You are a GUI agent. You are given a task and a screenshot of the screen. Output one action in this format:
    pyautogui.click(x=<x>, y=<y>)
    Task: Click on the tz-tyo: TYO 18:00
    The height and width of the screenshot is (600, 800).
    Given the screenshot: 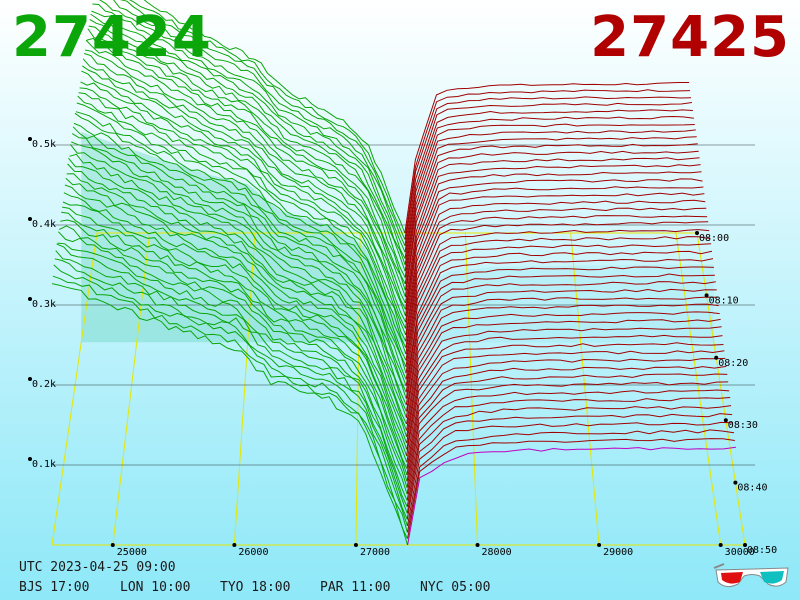 What is the action you would take?
    pyautogui.click(x=255, y=587)
    